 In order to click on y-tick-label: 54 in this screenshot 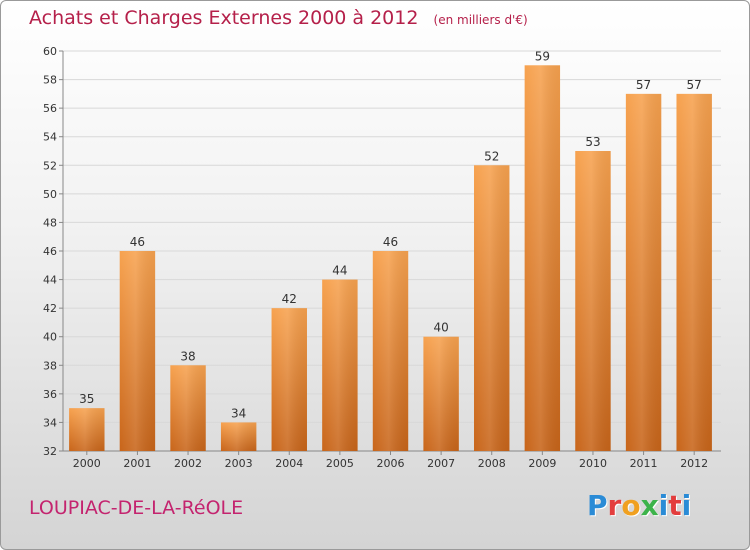, I will do `click(50, 137)`.